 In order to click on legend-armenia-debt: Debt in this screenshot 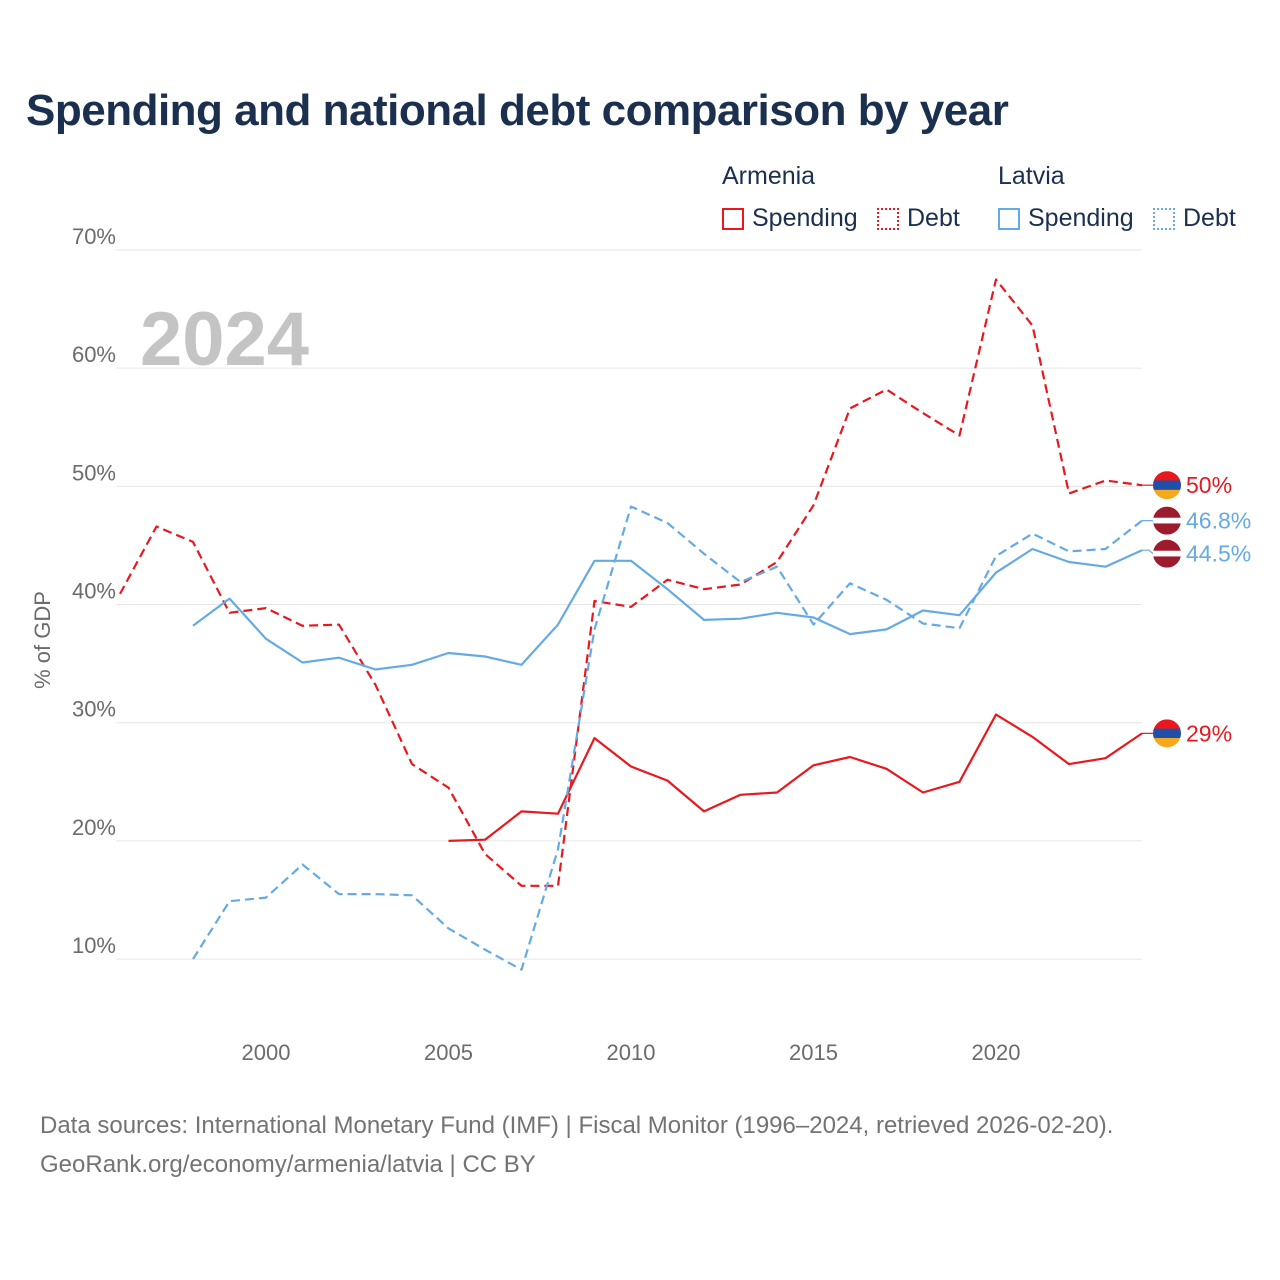, I will do `click(918, 218)`.